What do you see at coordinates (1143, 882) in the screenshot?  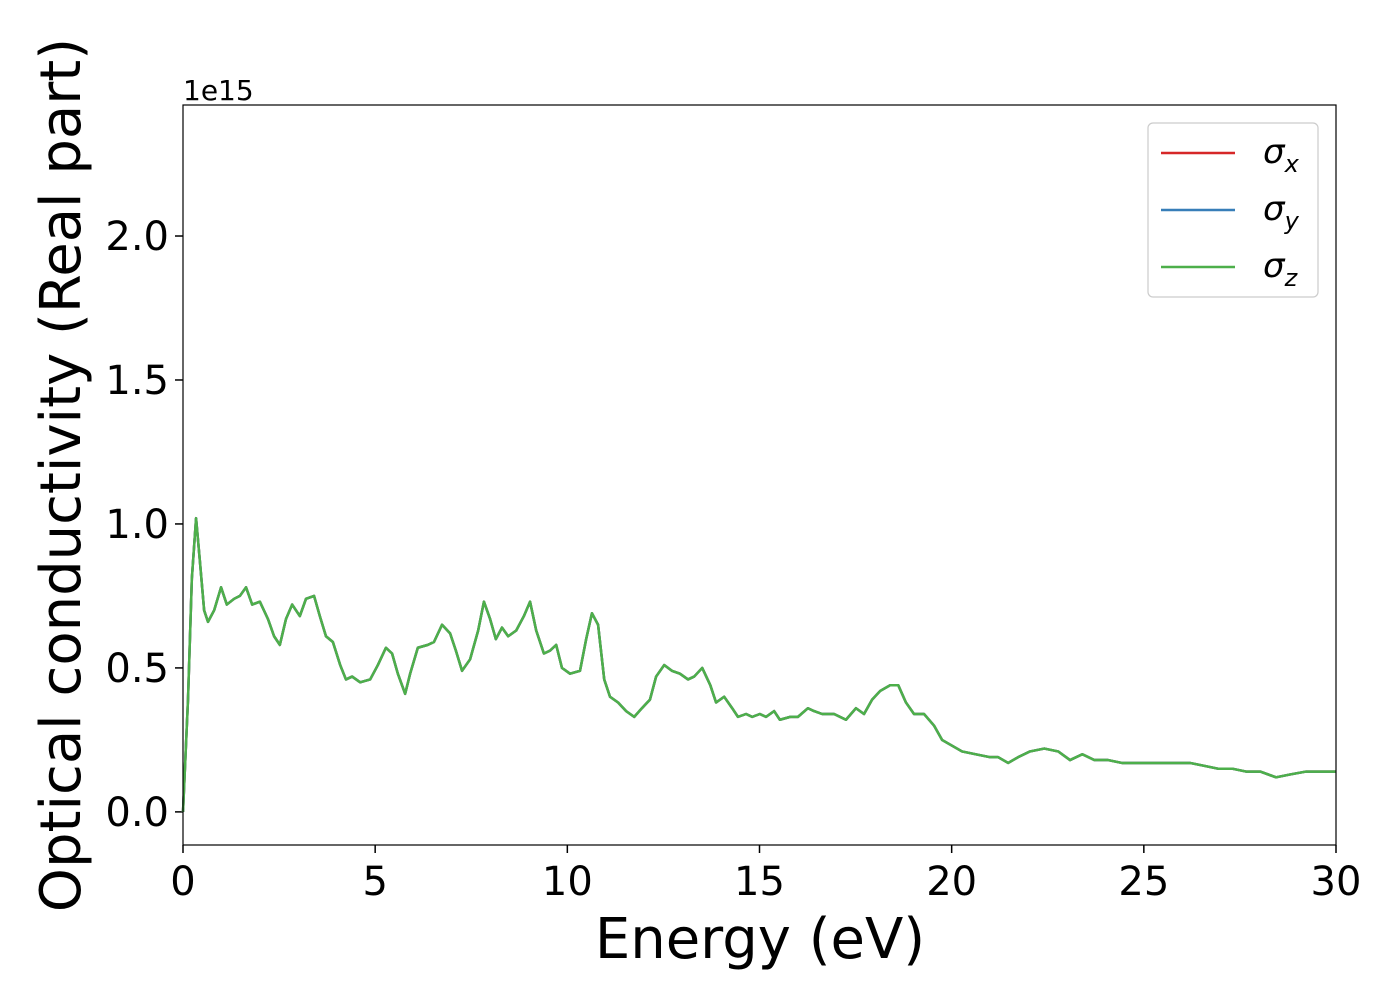 I see `x-tick-label: 25` at bounding box center [1143, 882].